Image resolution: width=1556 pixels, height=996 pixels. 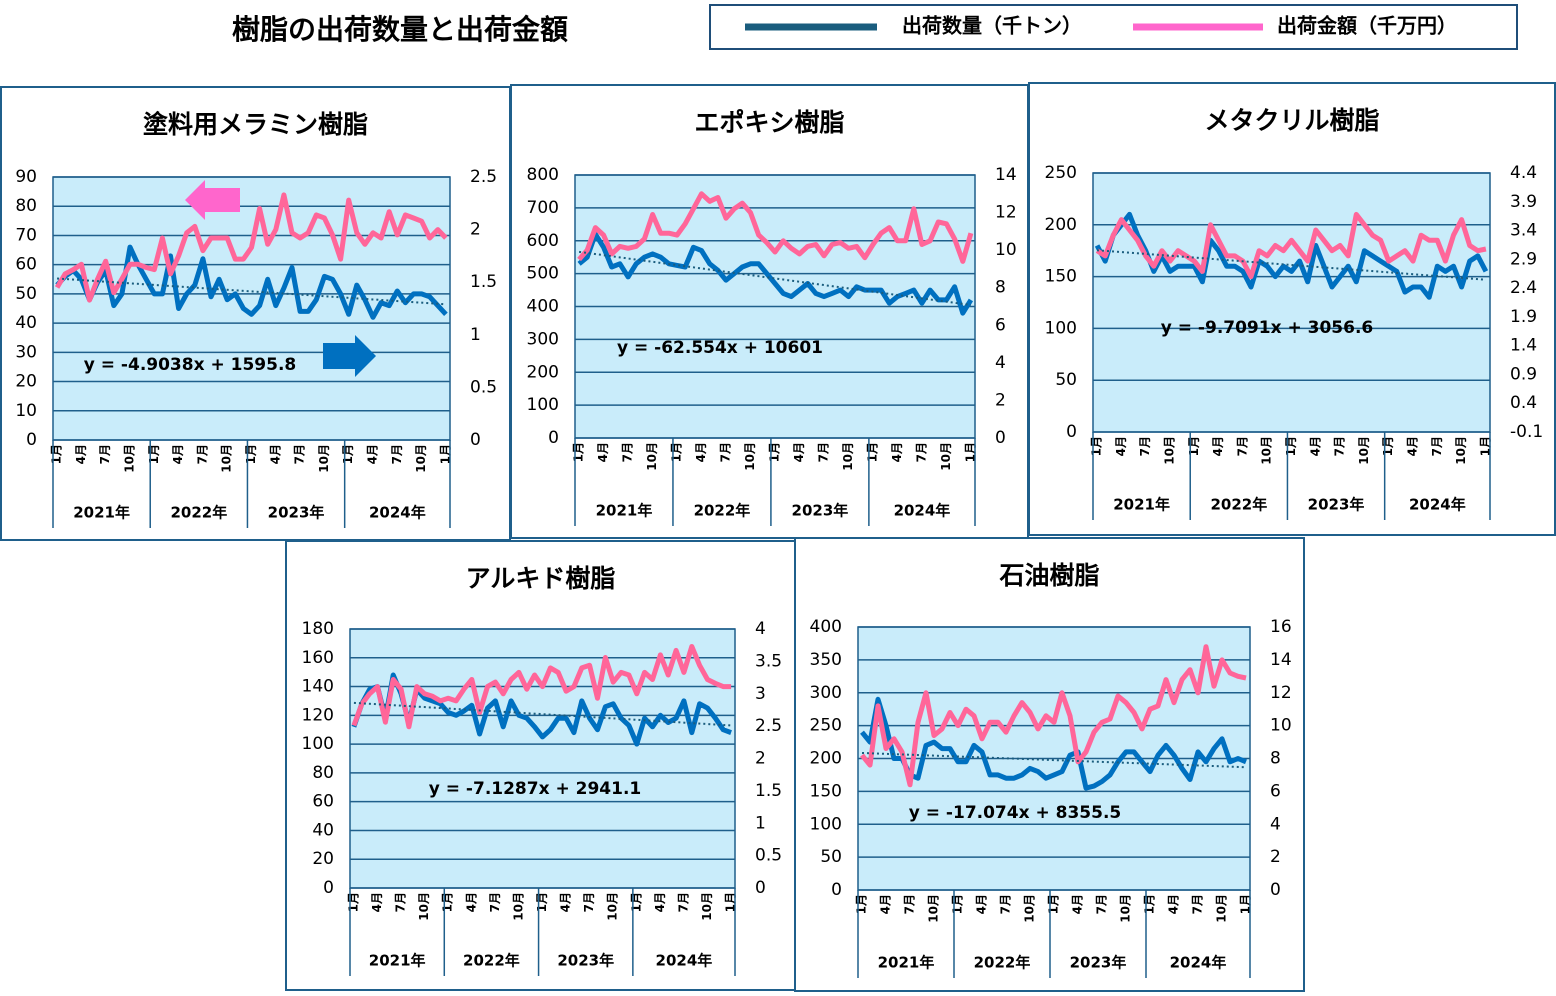 What do you see at coordinates (1015, 813) in the screenshot?
I see `trendline-label: y = -17.074x + 8355.5` at bounding box center [1015, 813].